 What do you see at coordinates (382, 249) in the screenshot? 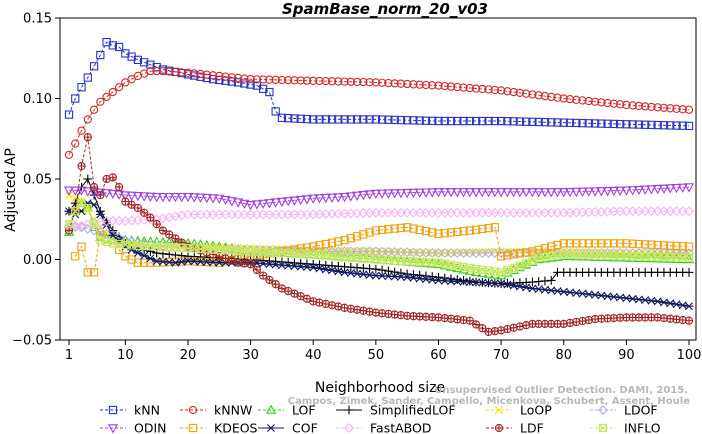
I see `series-line-kdeos` at bounding box center [382, 249].